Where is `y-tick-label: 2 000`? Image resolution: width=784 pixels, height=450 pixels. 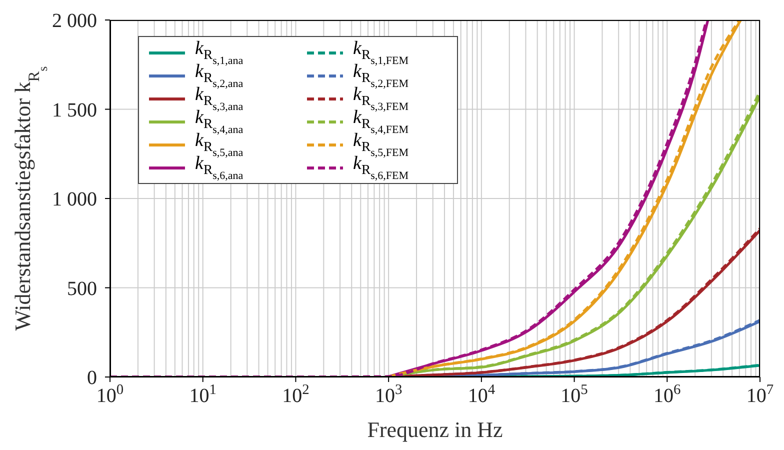 y-tick-label: 2 000 is located at coordinates (74, 21).